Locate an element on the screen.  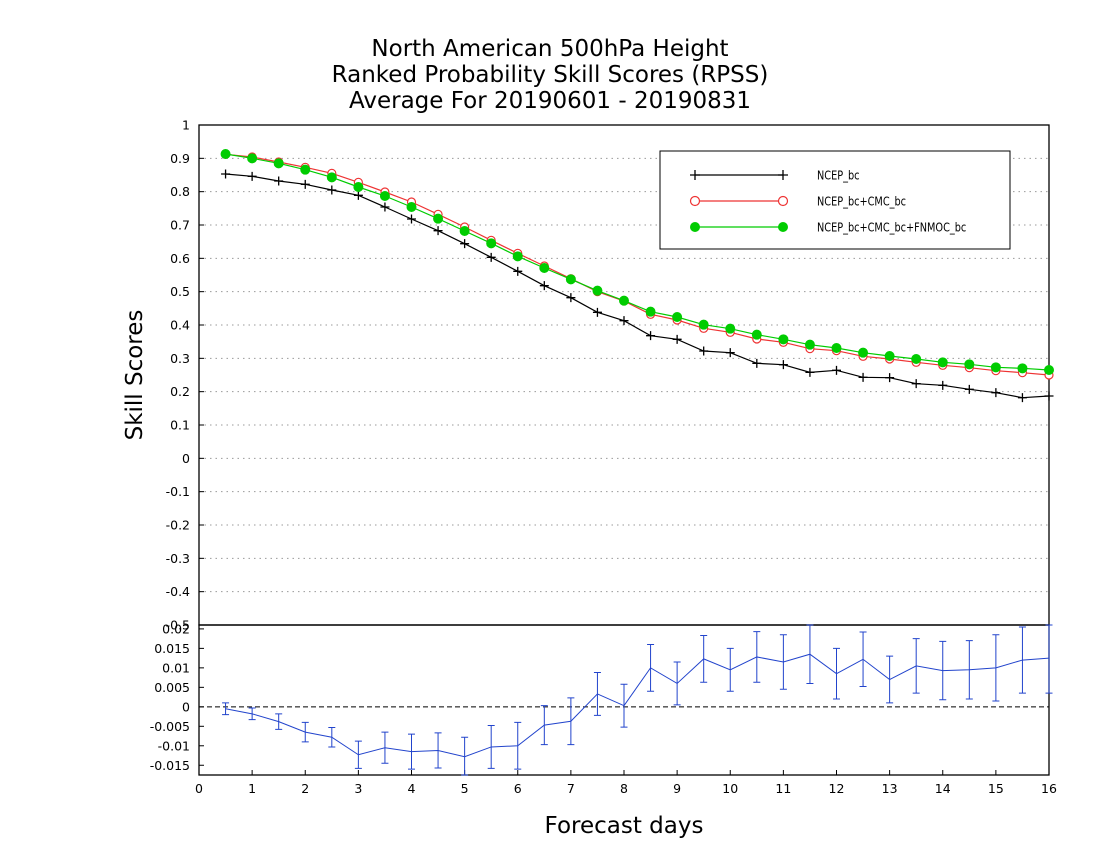
title-line-2: Ranked Probability Skill Scores (RPSS) is located at coordinates (550, 75).